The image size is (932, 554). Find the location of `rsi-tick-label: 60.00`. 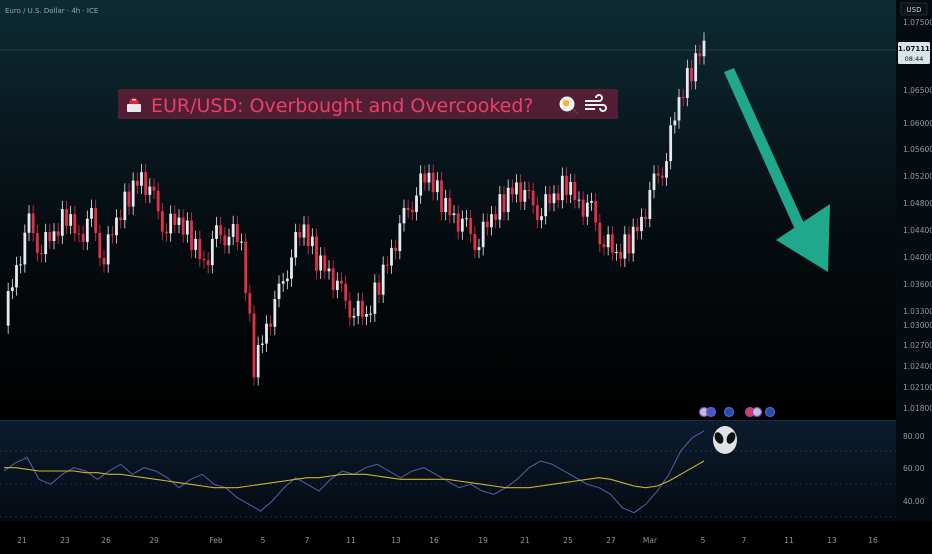

rsi-tick-label: 60.00 is located at coordinates (914, 468).